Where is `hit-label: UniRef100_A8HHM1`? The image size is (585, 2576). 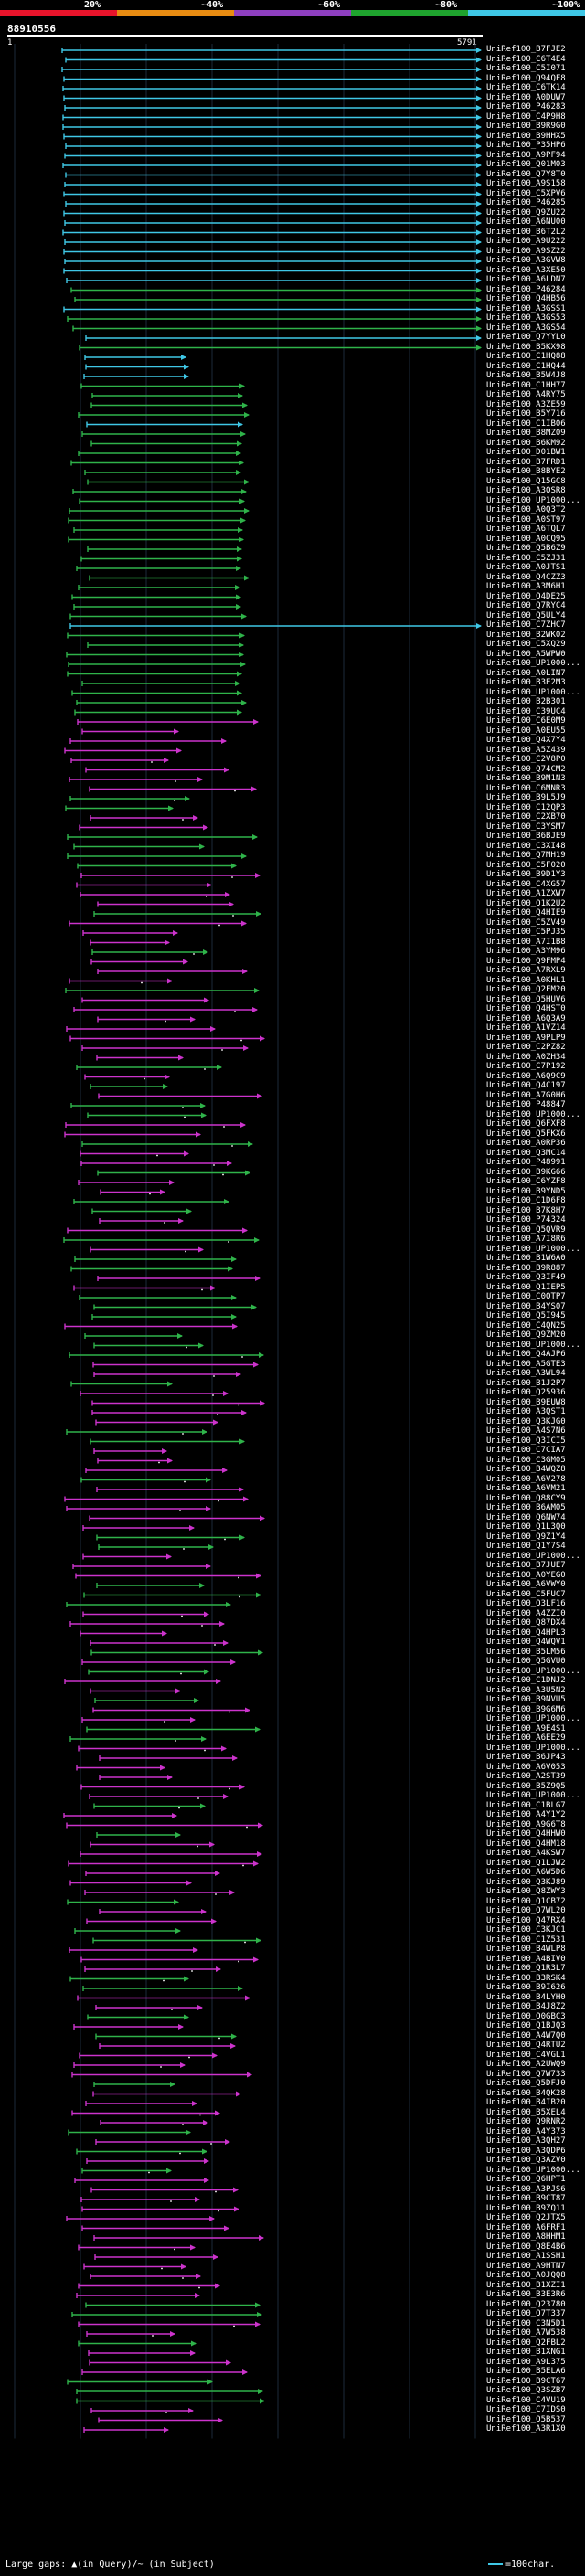
hit-label: UniRef100_A8HHM1 is located at coordinates (526, 2237).